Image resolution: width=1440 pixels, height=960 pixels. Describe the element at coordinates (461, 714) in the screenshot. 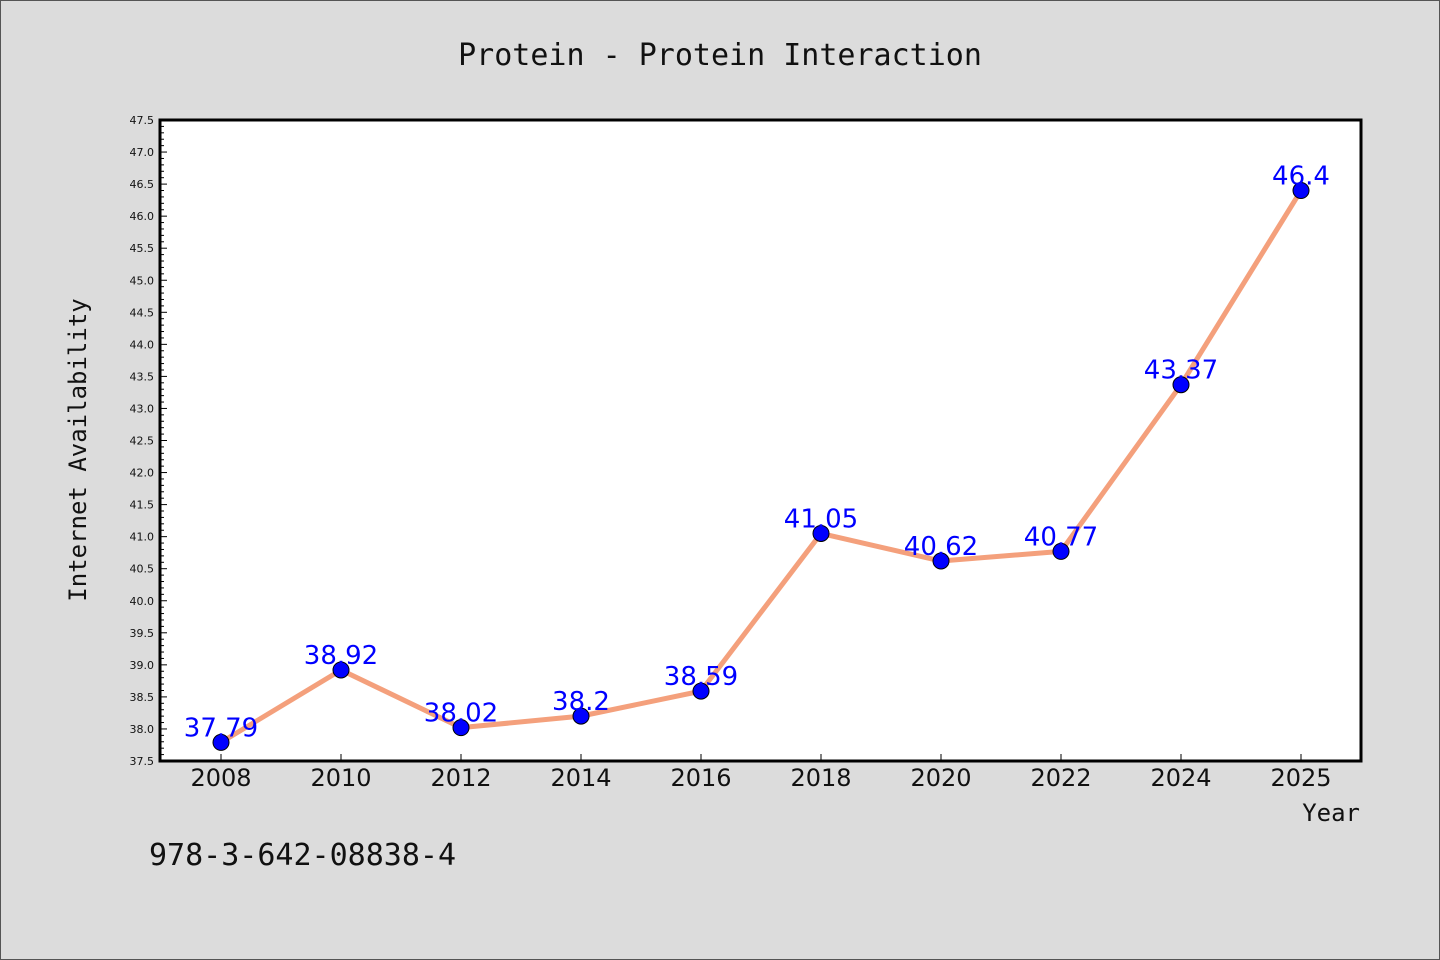

I see `data-label: 38.02` at that location.